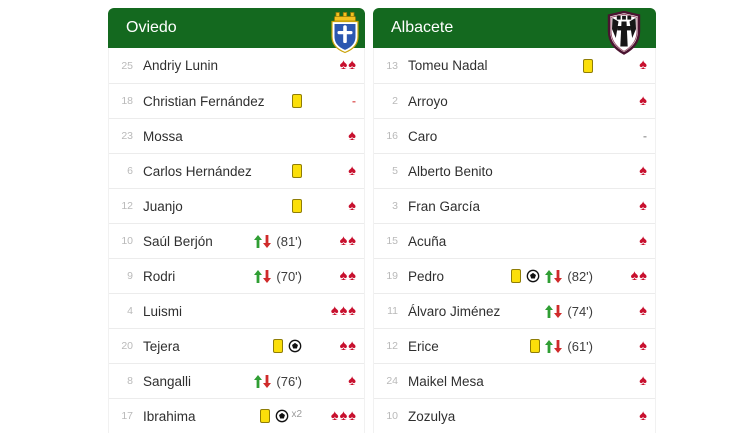  Describe the element at coordinates (127, 136) in the screenshot. I see `shirt-number: 23` at that location.